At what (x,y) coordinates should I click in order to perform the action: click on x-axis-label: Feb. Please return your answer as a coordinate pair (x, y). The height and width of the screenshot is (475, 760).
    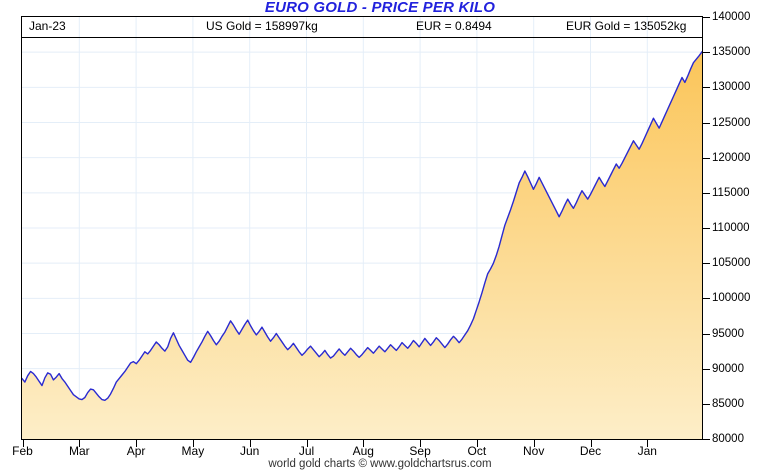
    Looking at the image, I should click on (22, 451).